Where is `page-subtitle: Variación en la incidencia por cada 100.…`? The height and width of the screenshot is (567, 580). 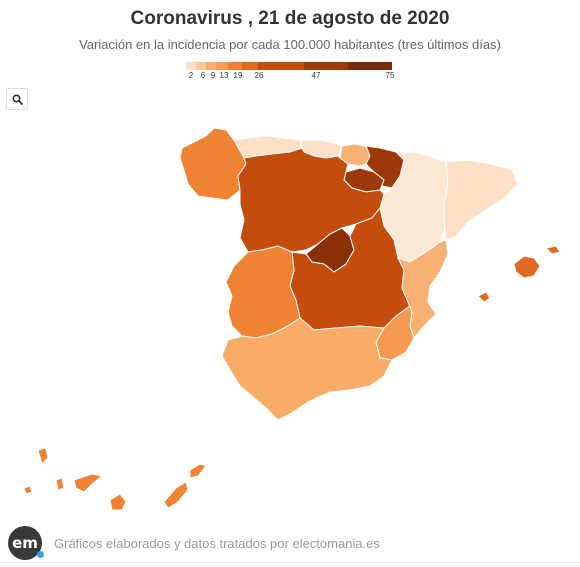
page-subtitle: Variación en la incidencia por cada 100.… is located at coordinates (290, 44).